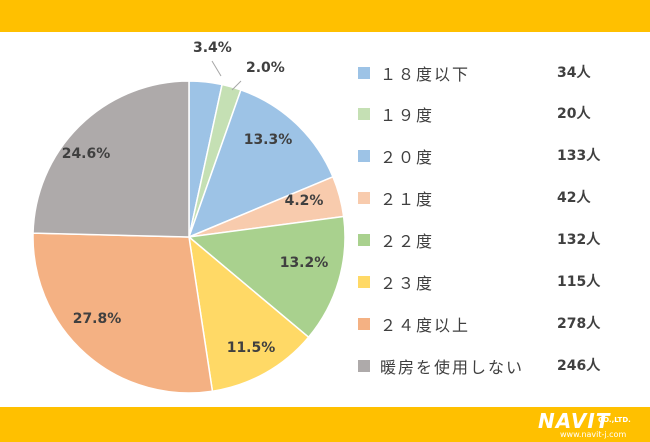 This screenshot has height=442, width=650. I want to click on data-label-6: 11.5%, so click(251, 348).